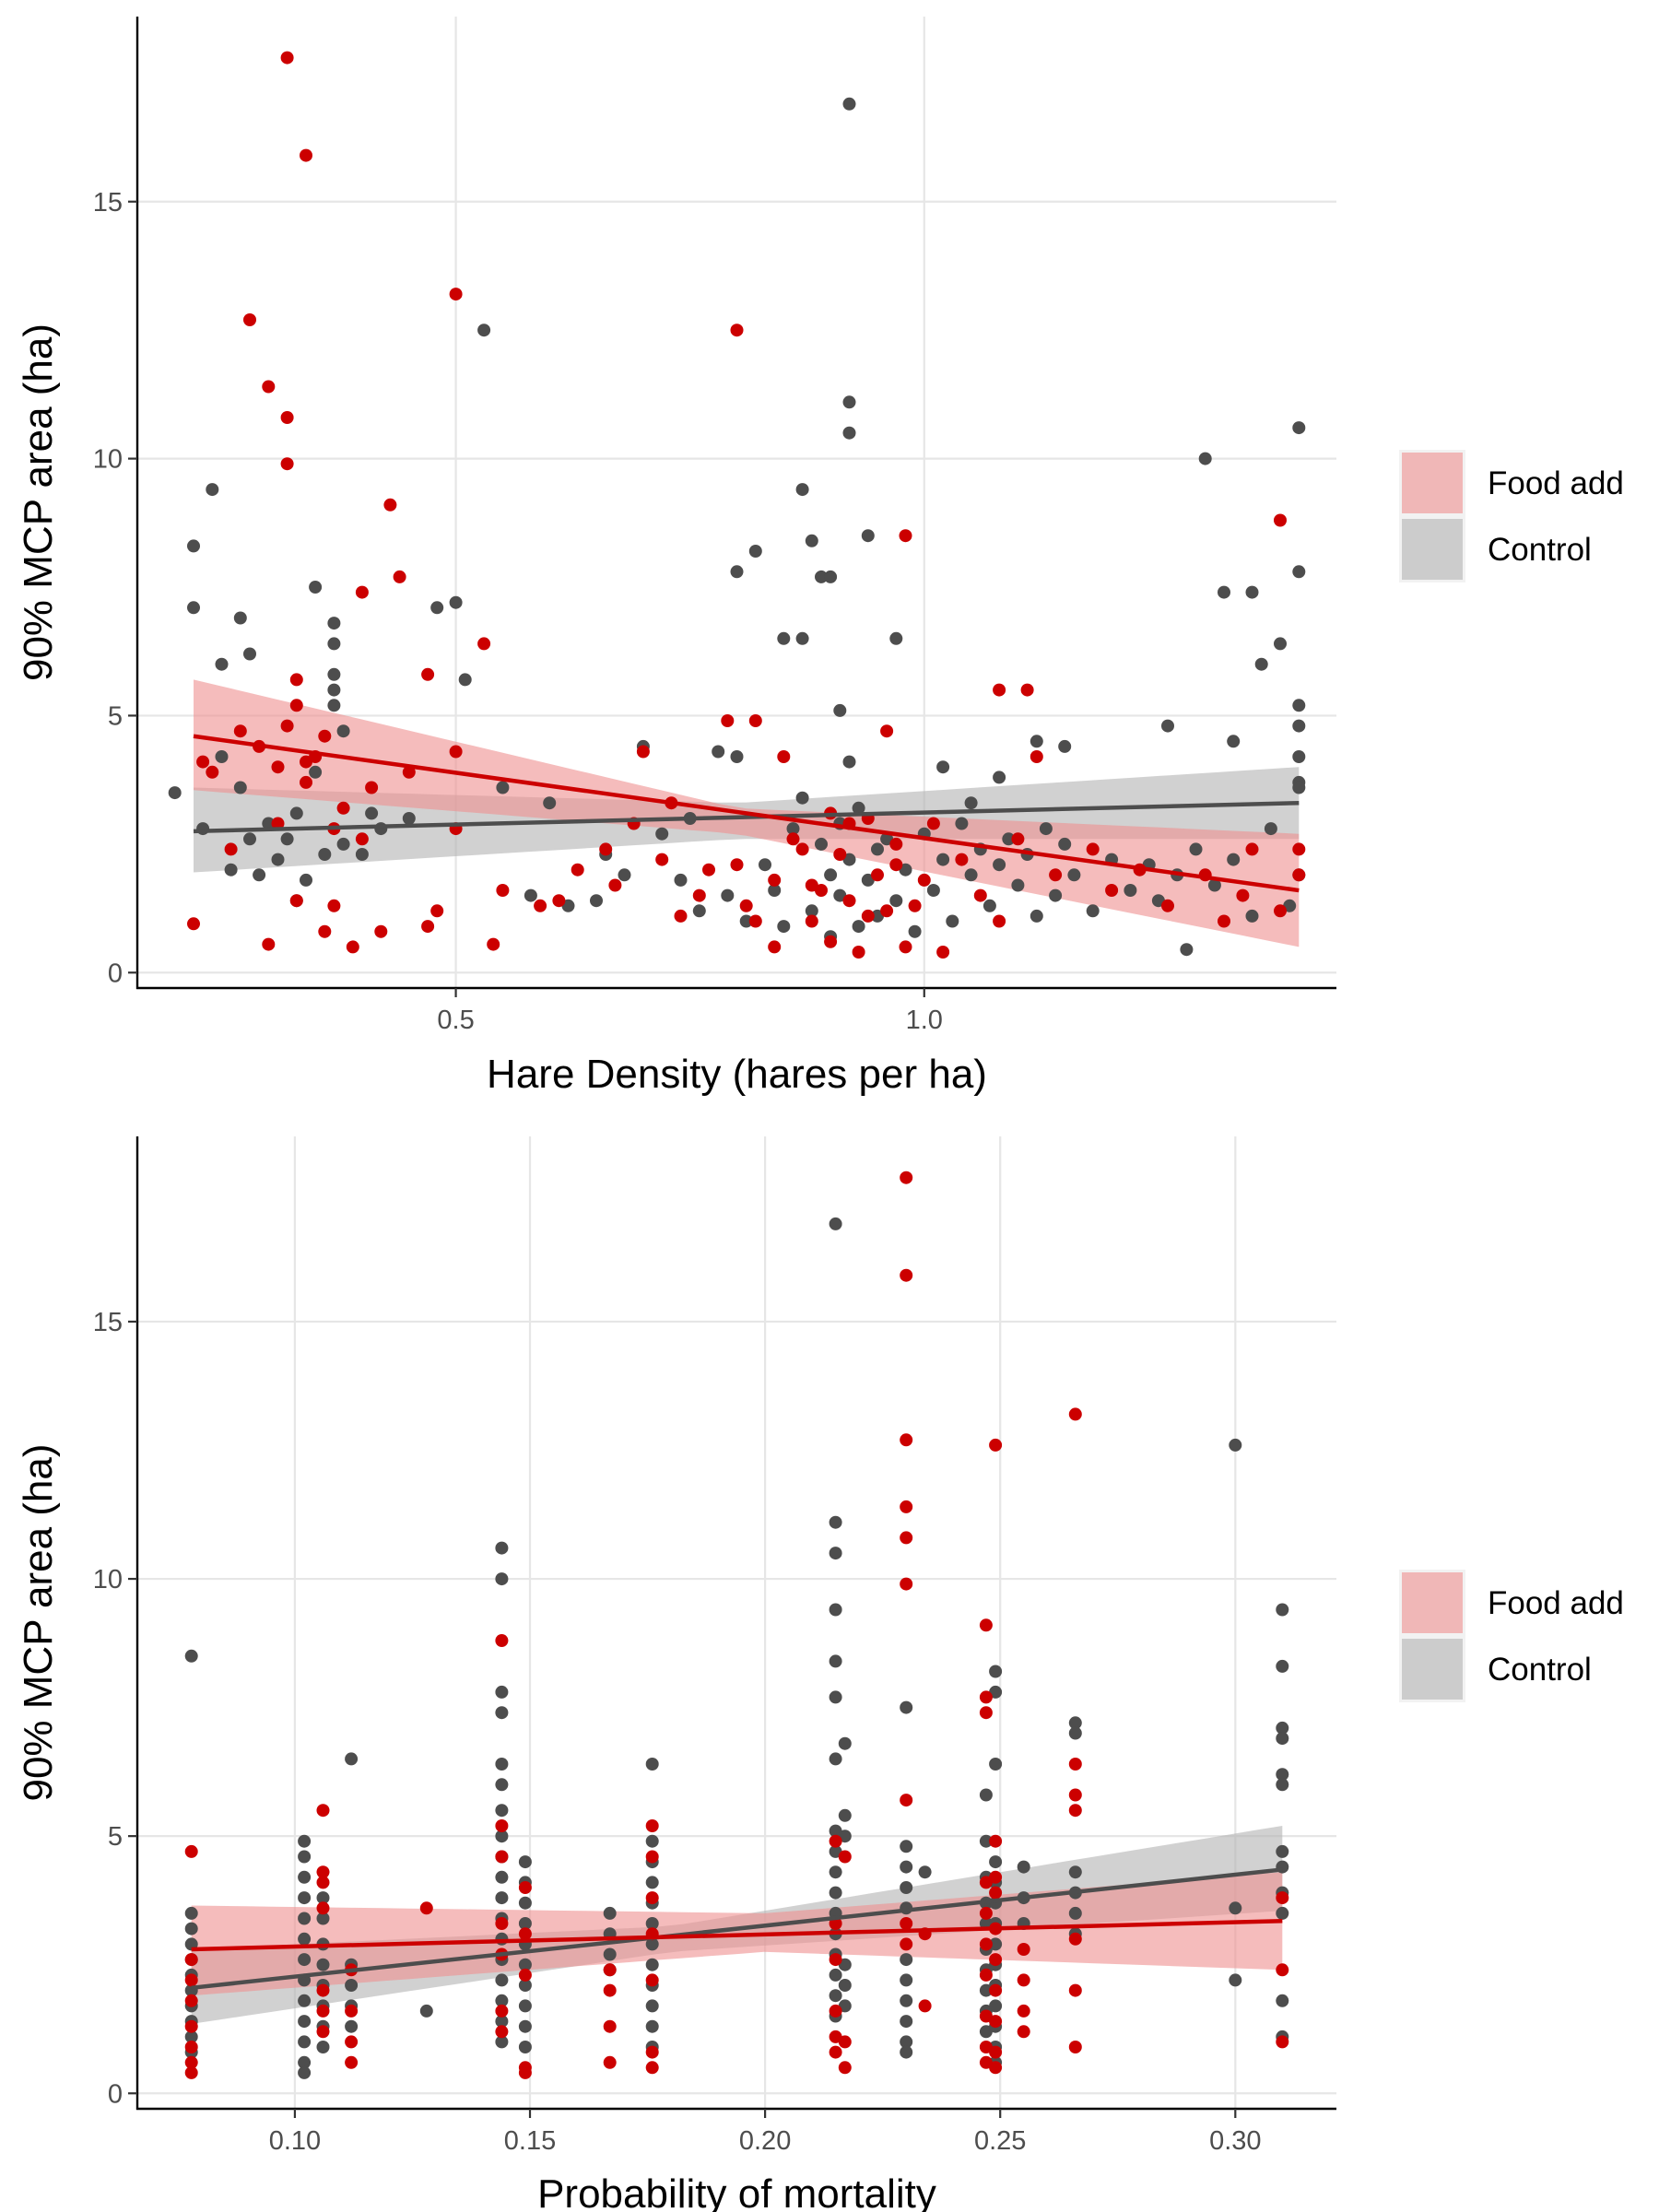 The image size is (1659, 2212). I want to click on legend-key-food-add, so click(1432, 1602).